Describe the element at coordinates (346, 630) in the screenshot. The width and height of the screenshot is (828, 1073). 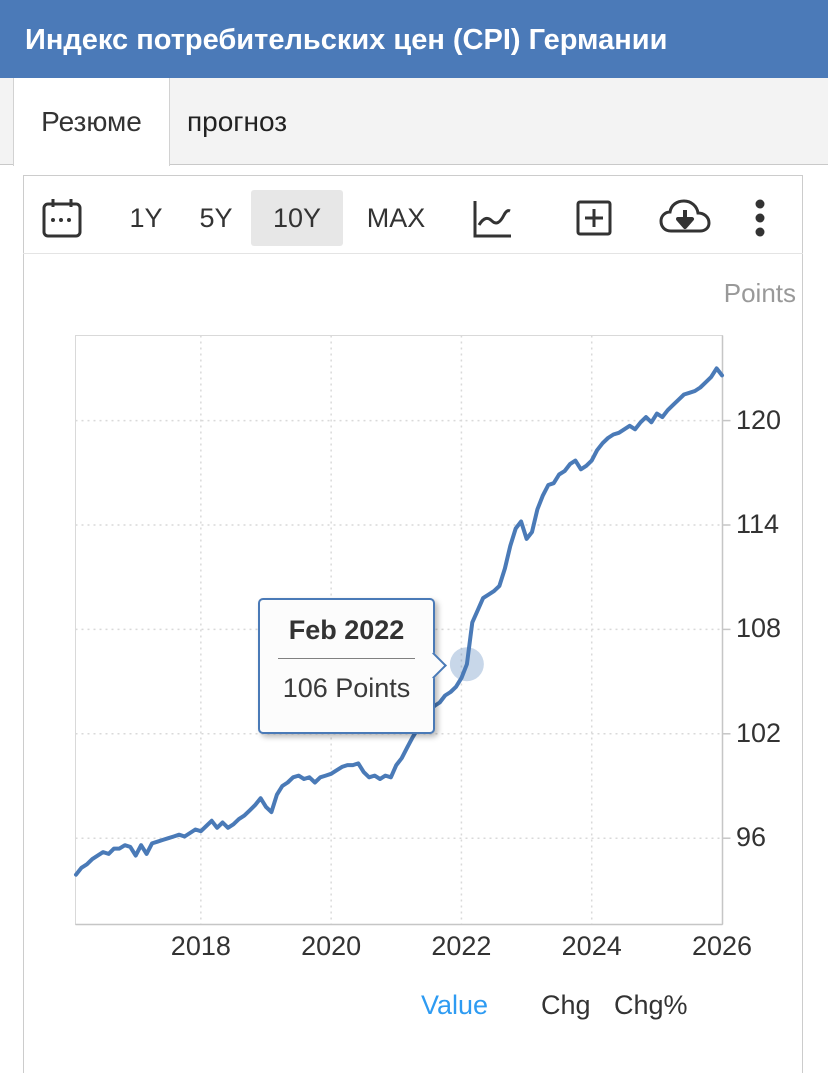
I see `tooltip-date: Feb 2022` at that location.